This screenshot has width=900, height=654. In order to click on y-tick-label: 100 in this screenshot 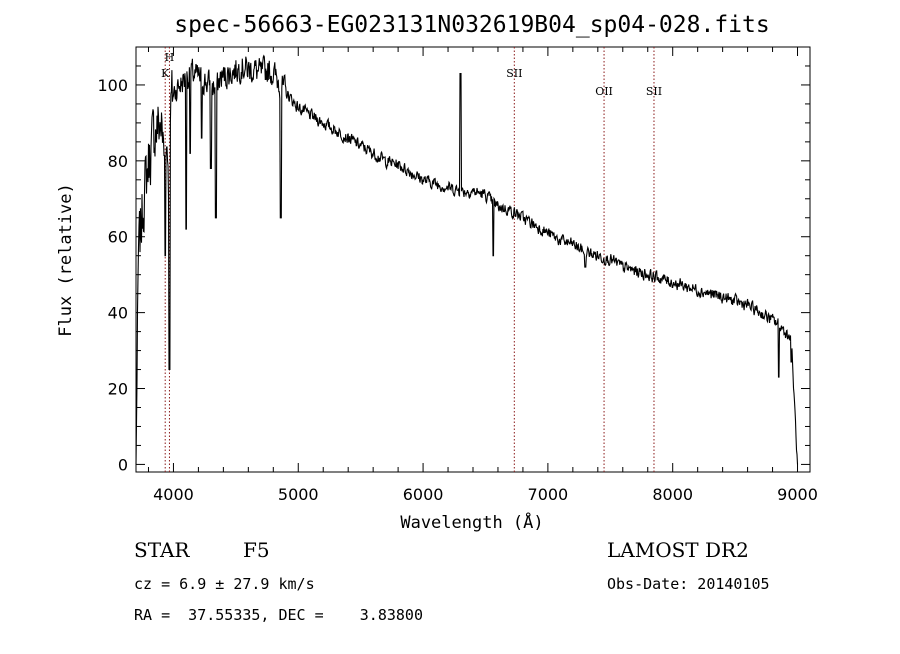, I will do `click(112, 85)`.